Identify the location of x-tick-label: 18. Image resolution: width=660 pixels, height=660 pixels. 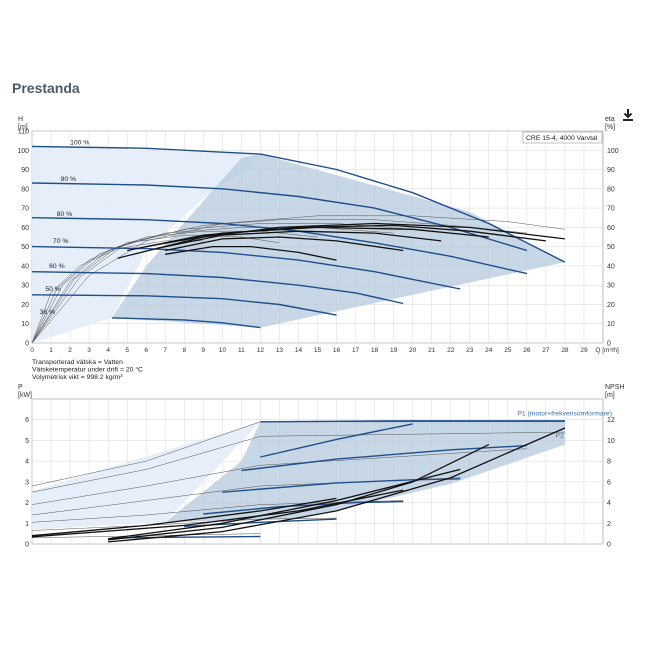
(375, 350).